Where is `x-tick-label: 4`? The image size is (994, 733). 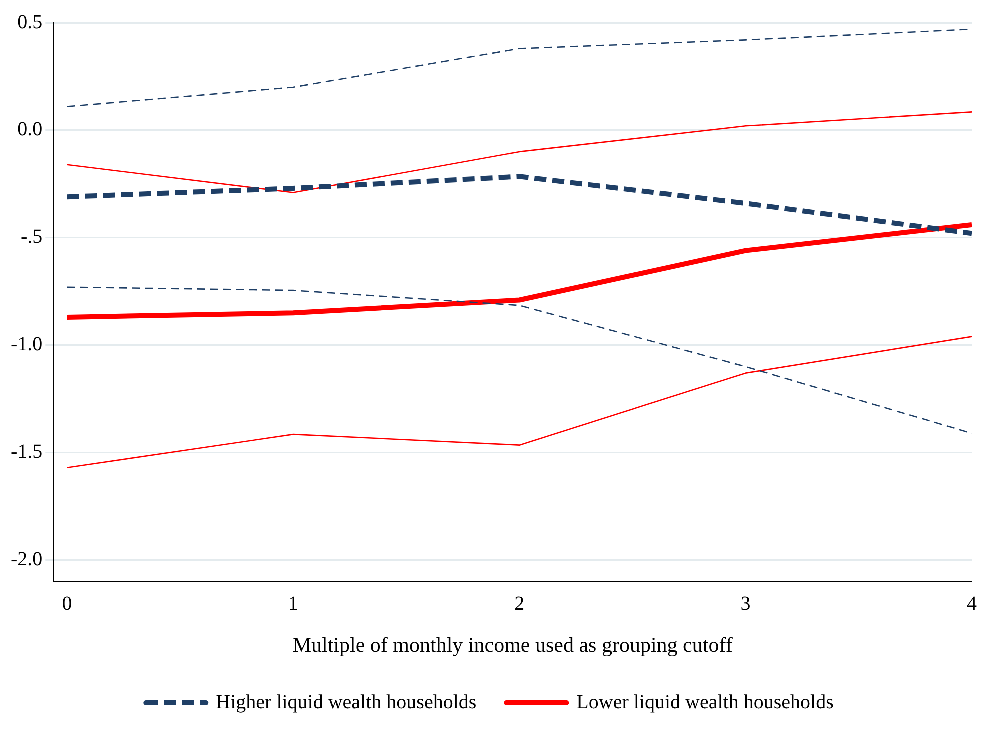
x-tick-label: 4 is located at coordinates (972, 604).